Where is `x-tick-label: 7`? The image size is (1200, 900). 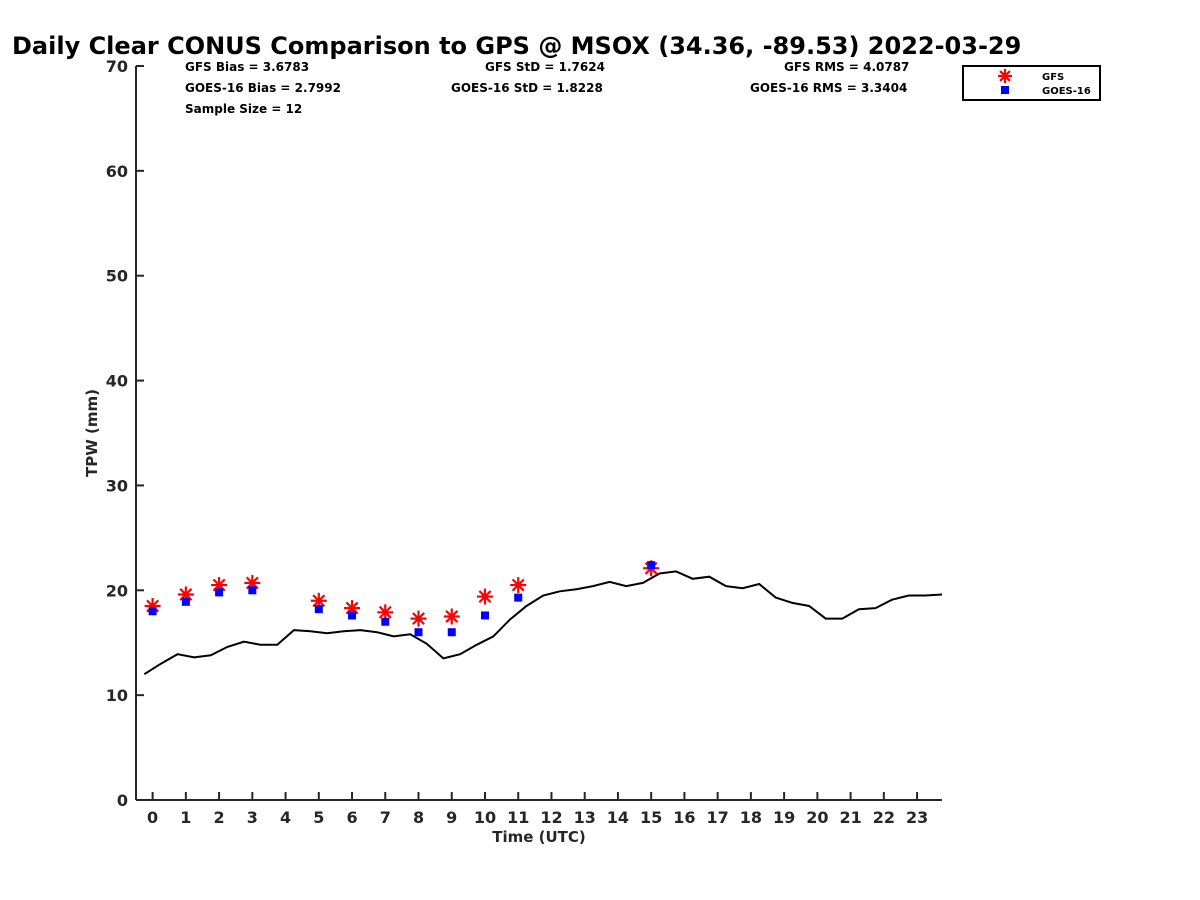 x-tick-label: 7 is located at coordinates (385, 817).